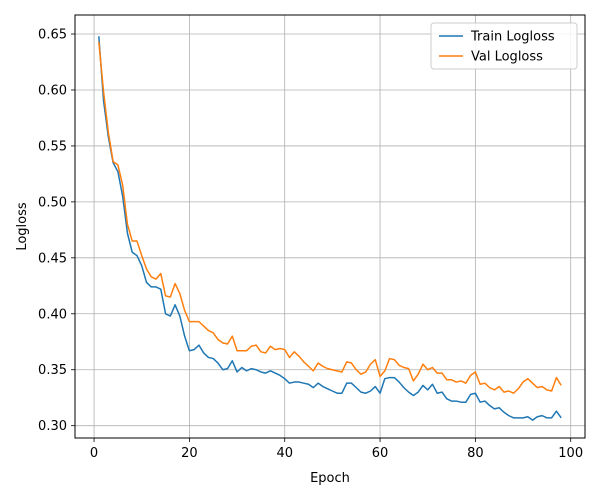 This screenshot has width=600, height=500. Describe the element at coordinates (52, 90) in the screenshot. I see `y-tick-label: 0.60` at that location.